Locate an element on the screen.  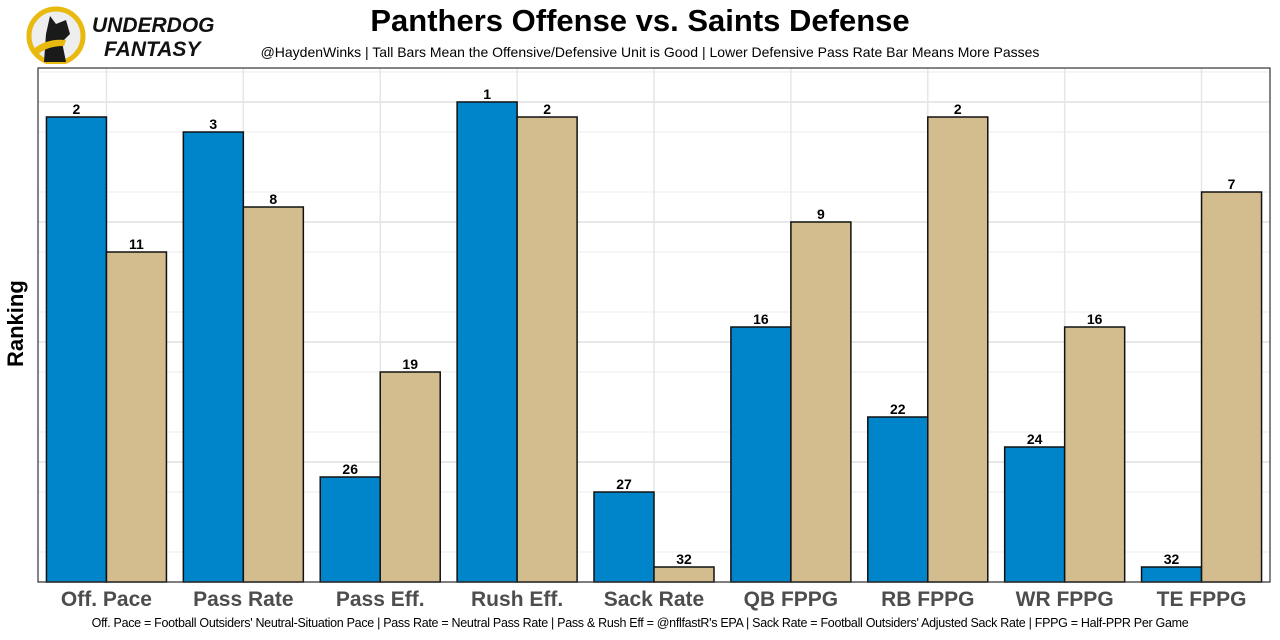
x-tick-label: Pass Rate is located at coordinates (243, 599).